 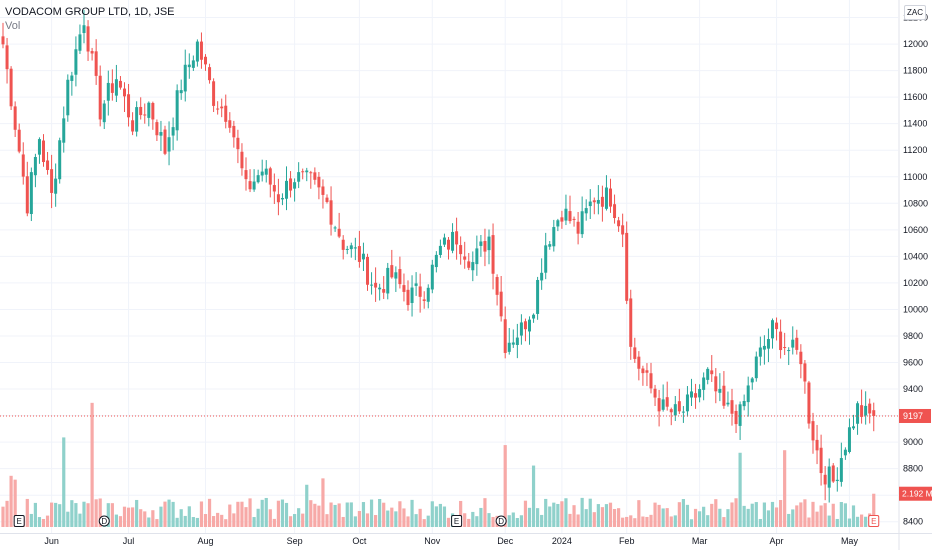 I want to click on chart-legend: VODACOM GROUP LTD, 1D, JSE Vol, so click(x=90, y=19).